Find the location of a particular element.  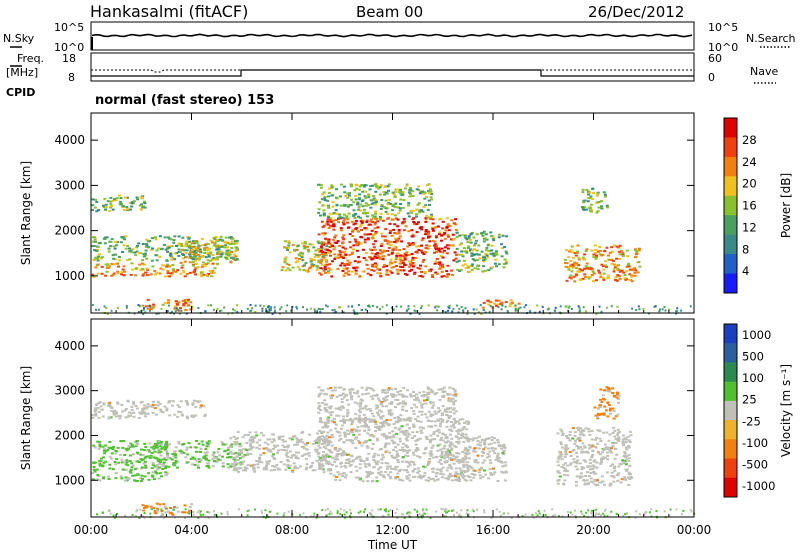

colorbar-tick-label: 20 is located at coordinates (749, 184).